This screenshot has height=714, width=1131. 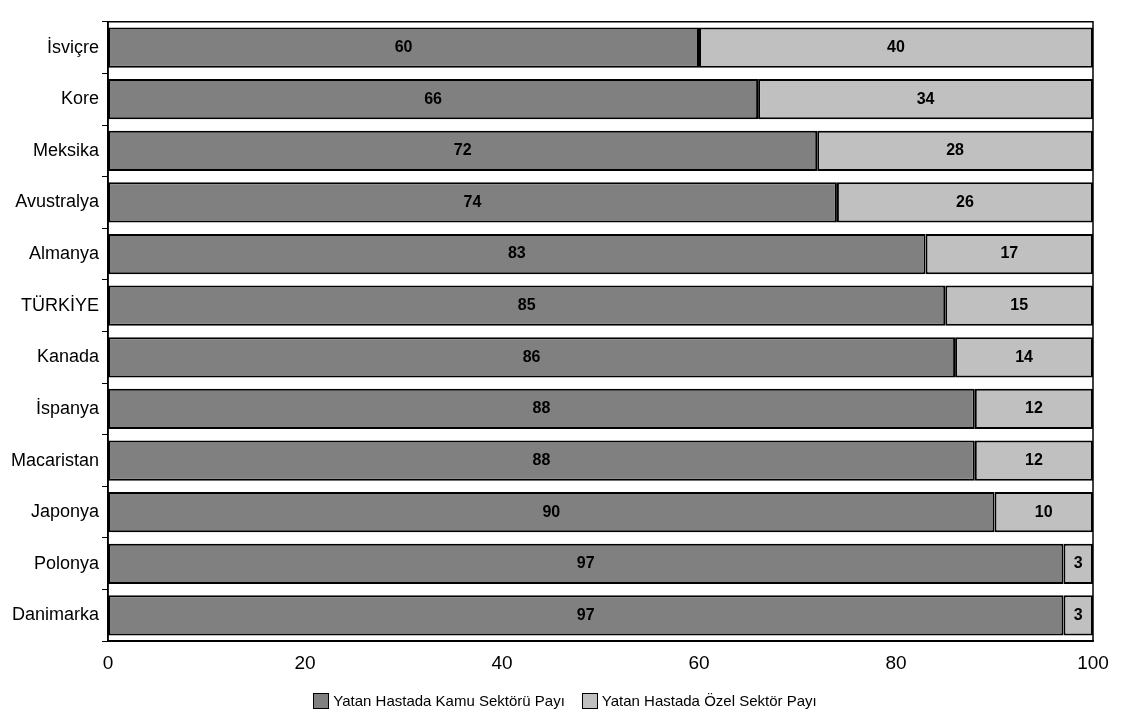 I want to click on data-label: 40, so click(x=896, y=47).